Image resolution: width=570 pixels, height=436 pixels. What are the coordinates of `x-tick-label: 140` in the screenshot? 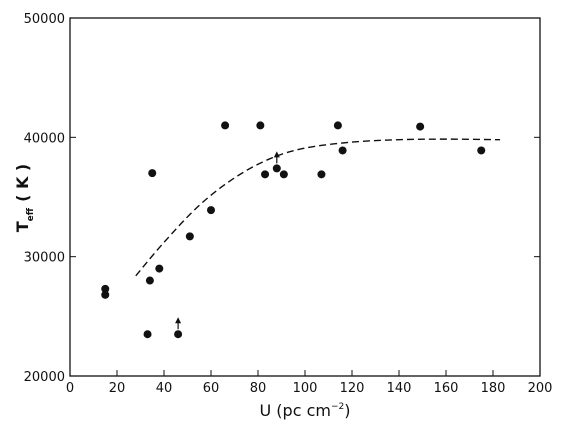 It's located at (399, 388).